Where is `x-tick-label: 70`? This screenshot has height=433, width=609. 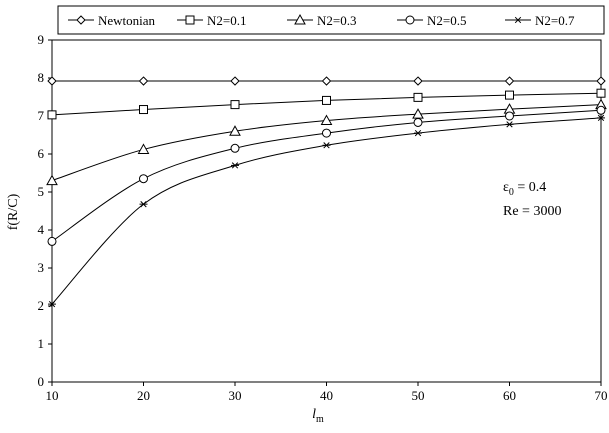 x-tick-label: 70 is located at coordinates (601, 395).